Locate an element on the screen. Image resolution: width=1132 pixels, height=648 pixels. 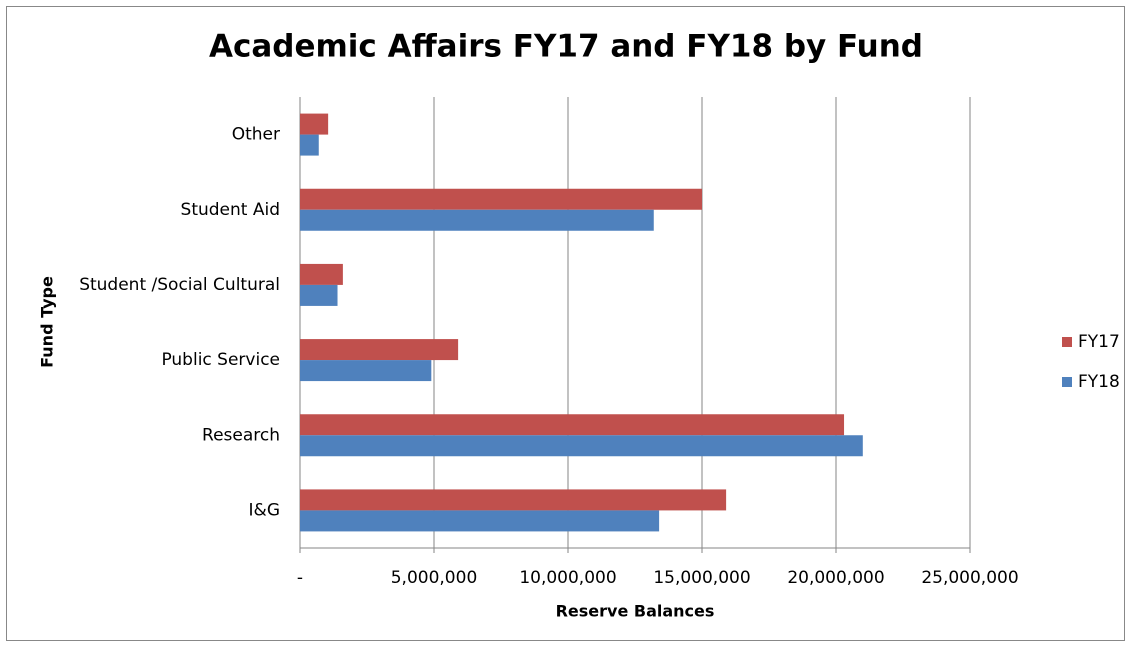
y-tick-label: Research is located at coordinates (241, 435).